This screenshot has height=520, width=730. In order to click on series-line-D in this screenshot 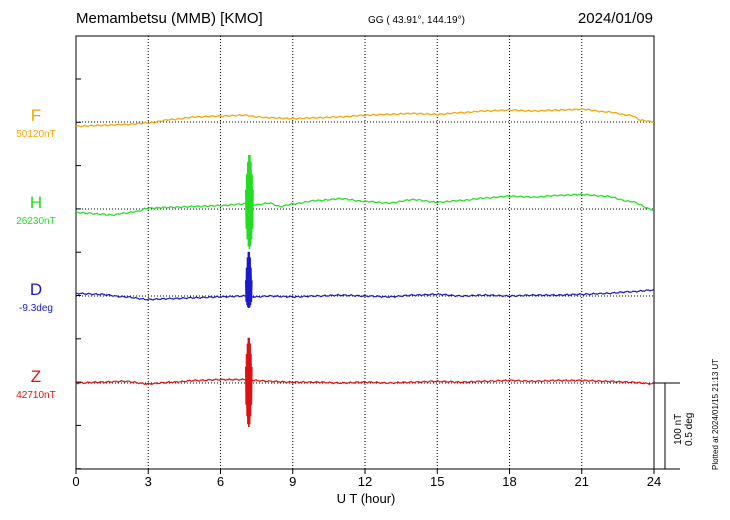, I will do `click(365, 294)`.